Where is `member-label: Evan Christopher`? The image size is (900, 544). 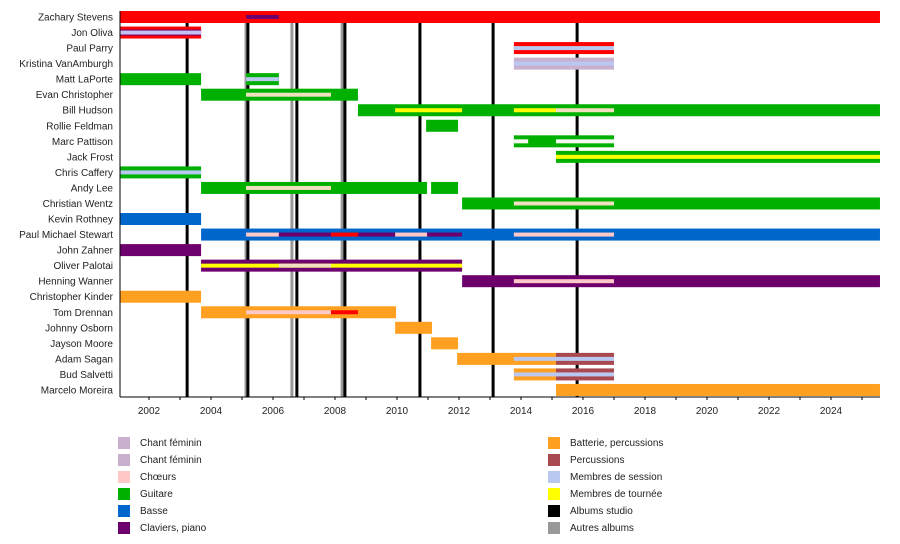 member-label: Evan Christopher is located at coordinates (75, 95).